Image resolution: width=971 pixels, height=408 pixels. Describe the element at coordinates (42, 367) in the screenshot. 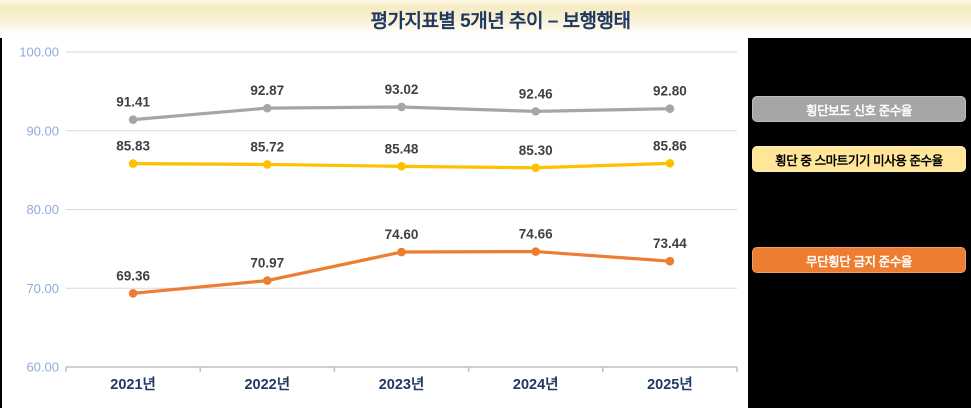

I see `y-axis-label: 60.00` at that location.